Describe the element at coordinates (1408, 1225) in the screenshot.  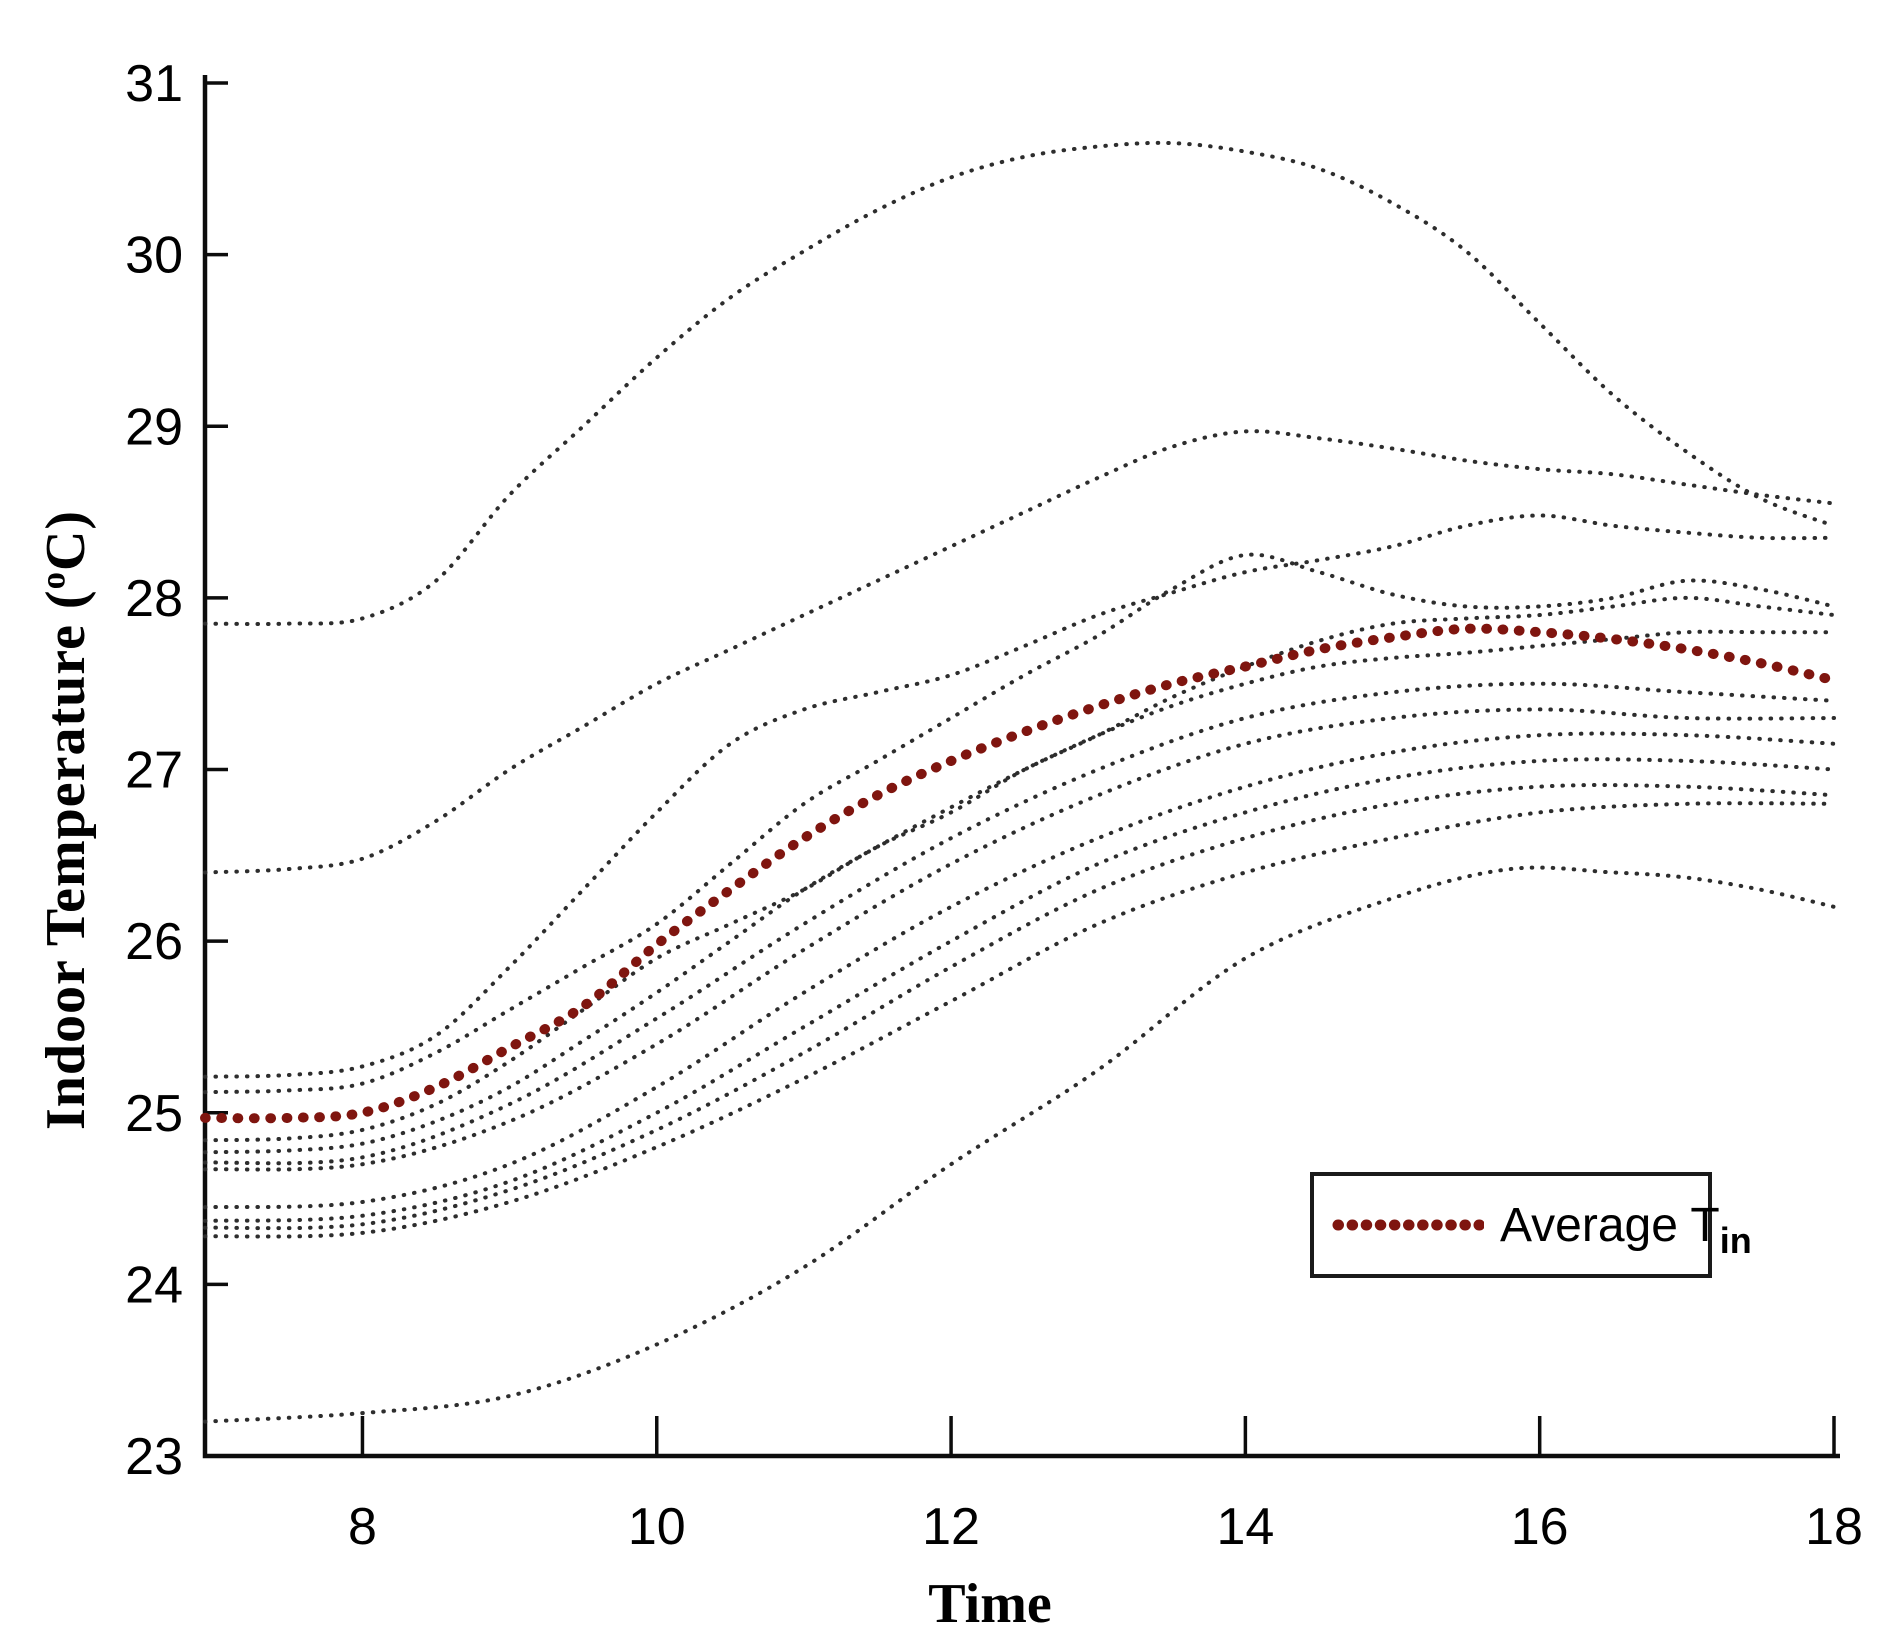
I see `legend-average-line-sample` at that location.